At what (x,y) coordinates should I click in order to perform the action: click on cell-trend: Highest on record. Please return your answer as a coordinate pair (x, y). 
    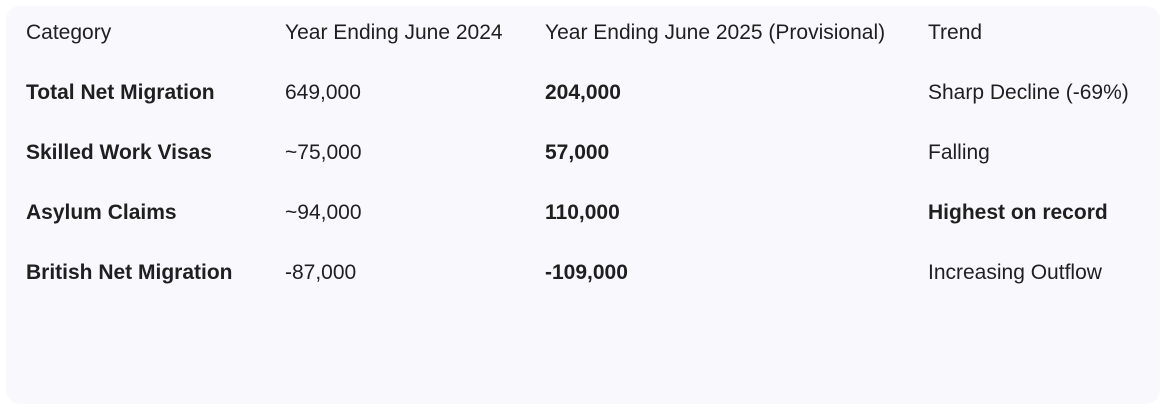
    Looking at the image, I should click on (1018, 212).